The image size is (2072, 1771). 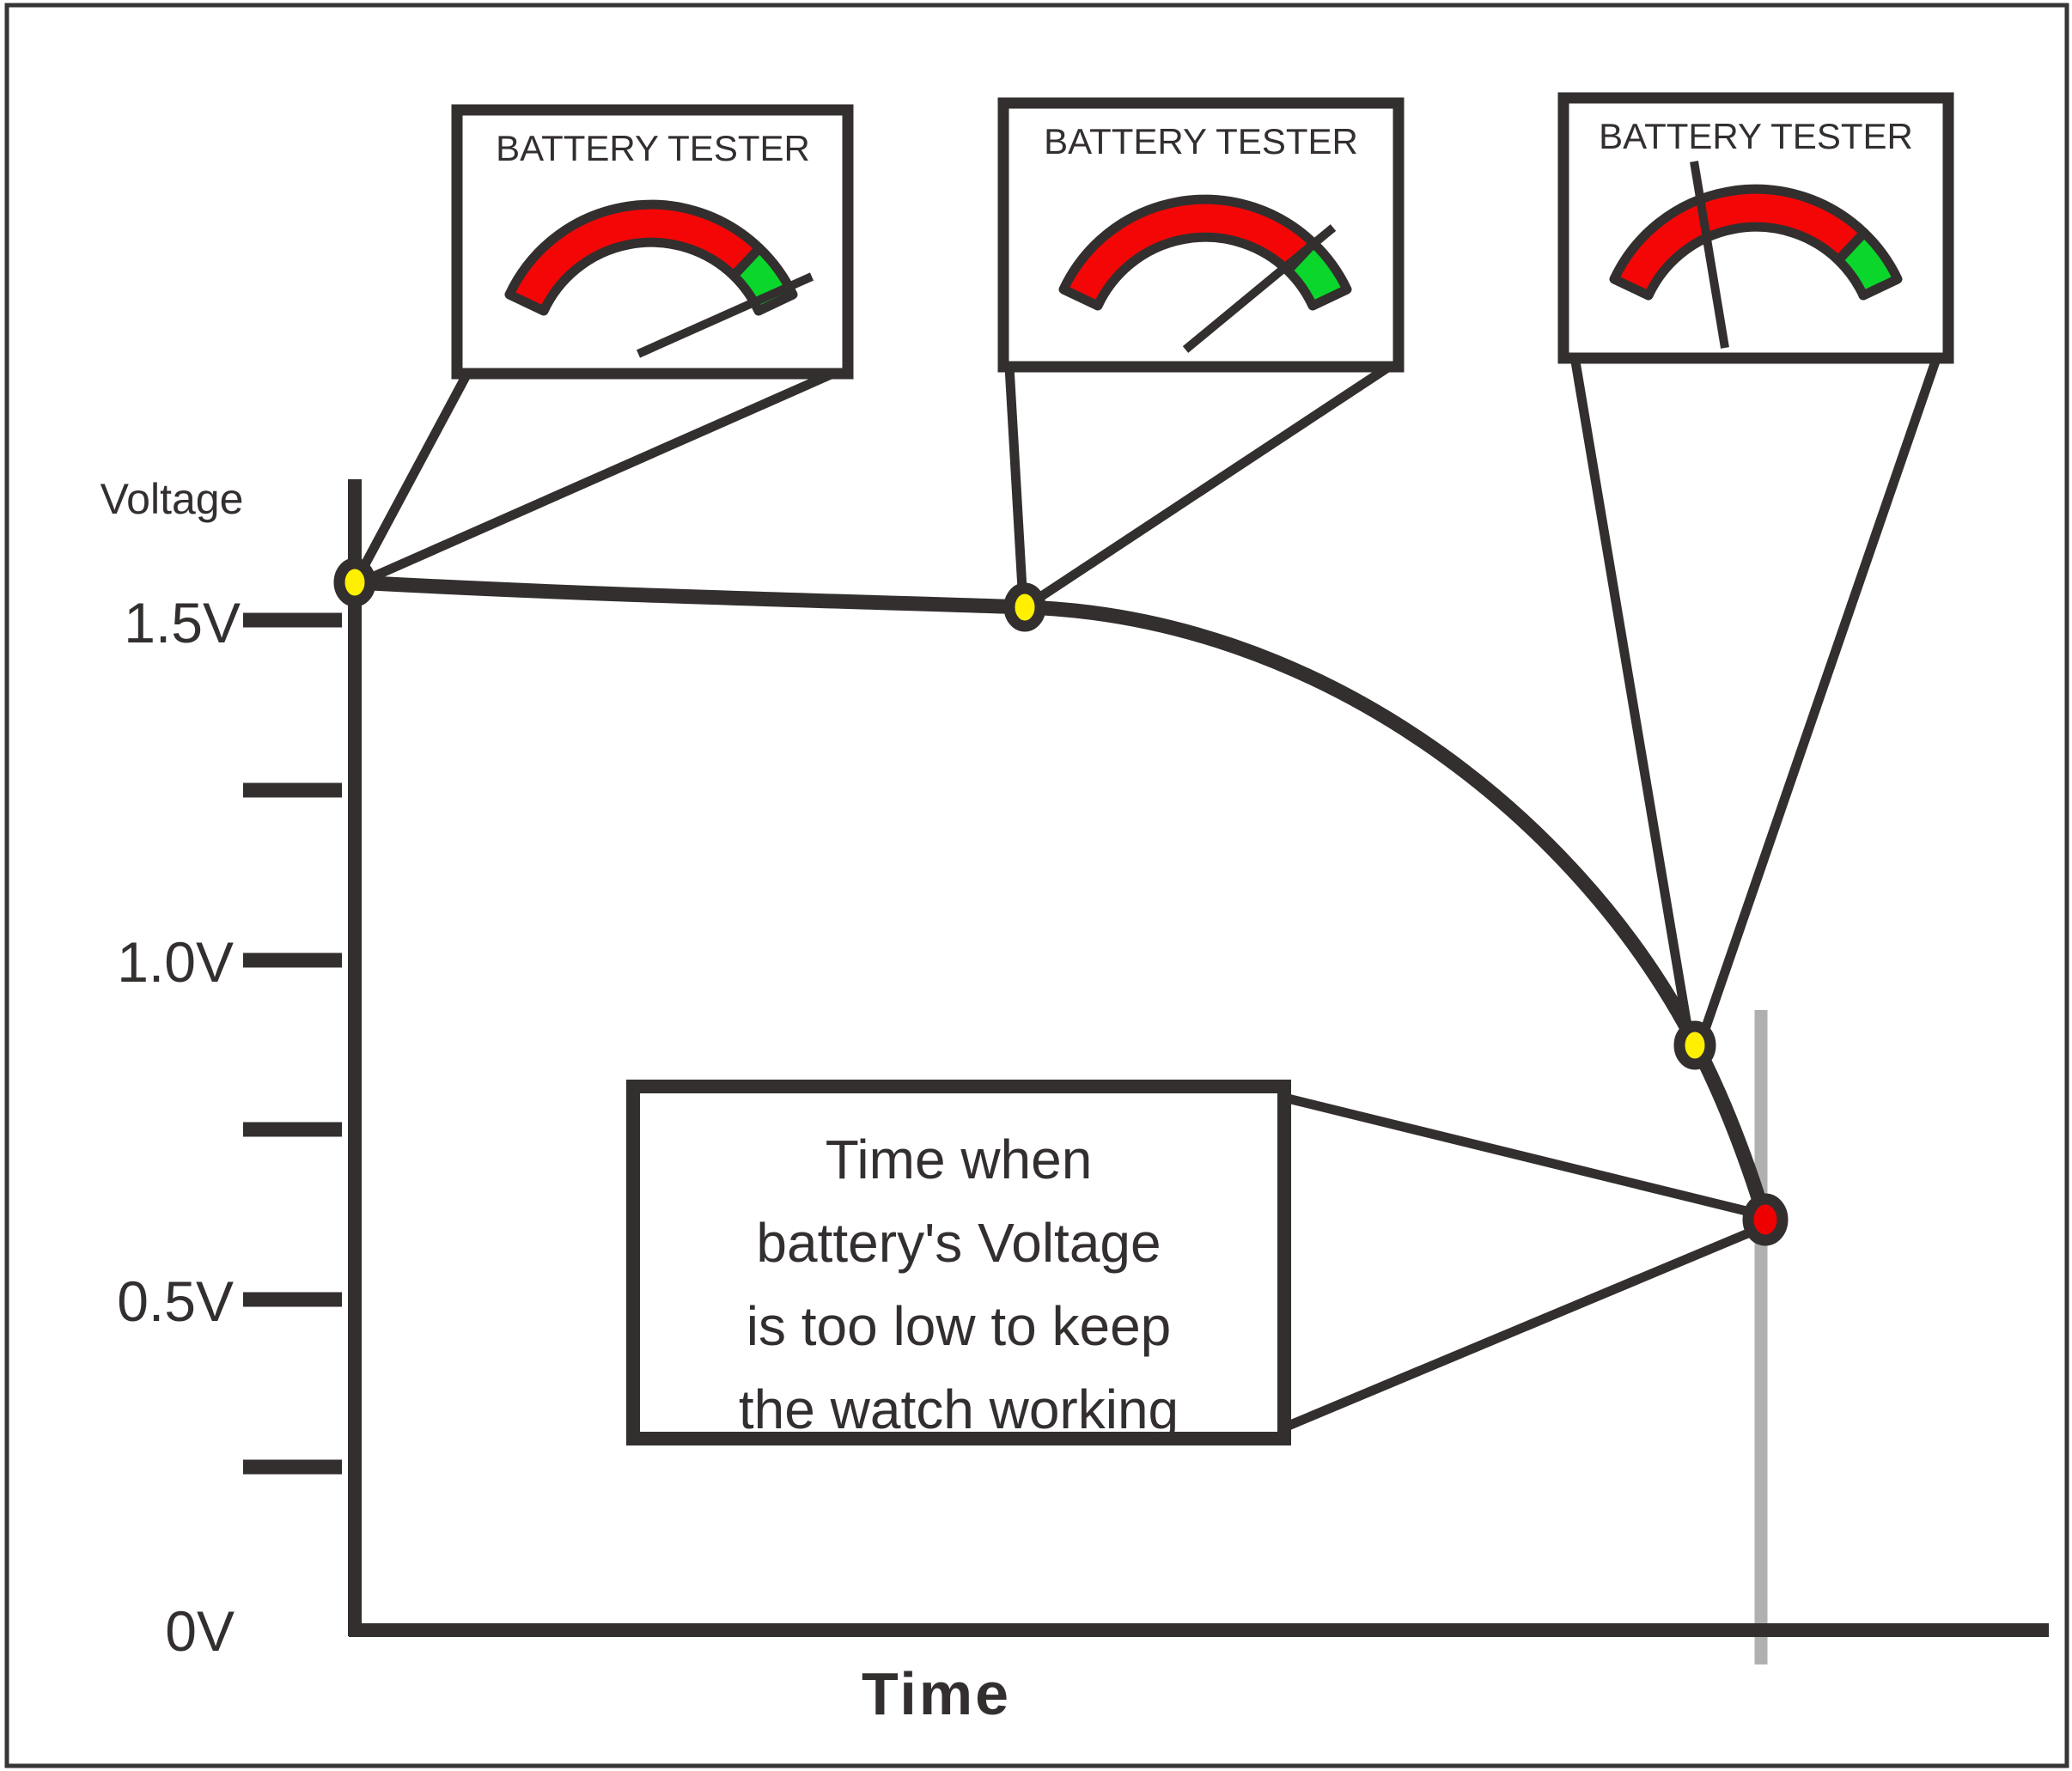 I want to click on callout-line-2: battery's Voltage, so click(x=958, y=1243).